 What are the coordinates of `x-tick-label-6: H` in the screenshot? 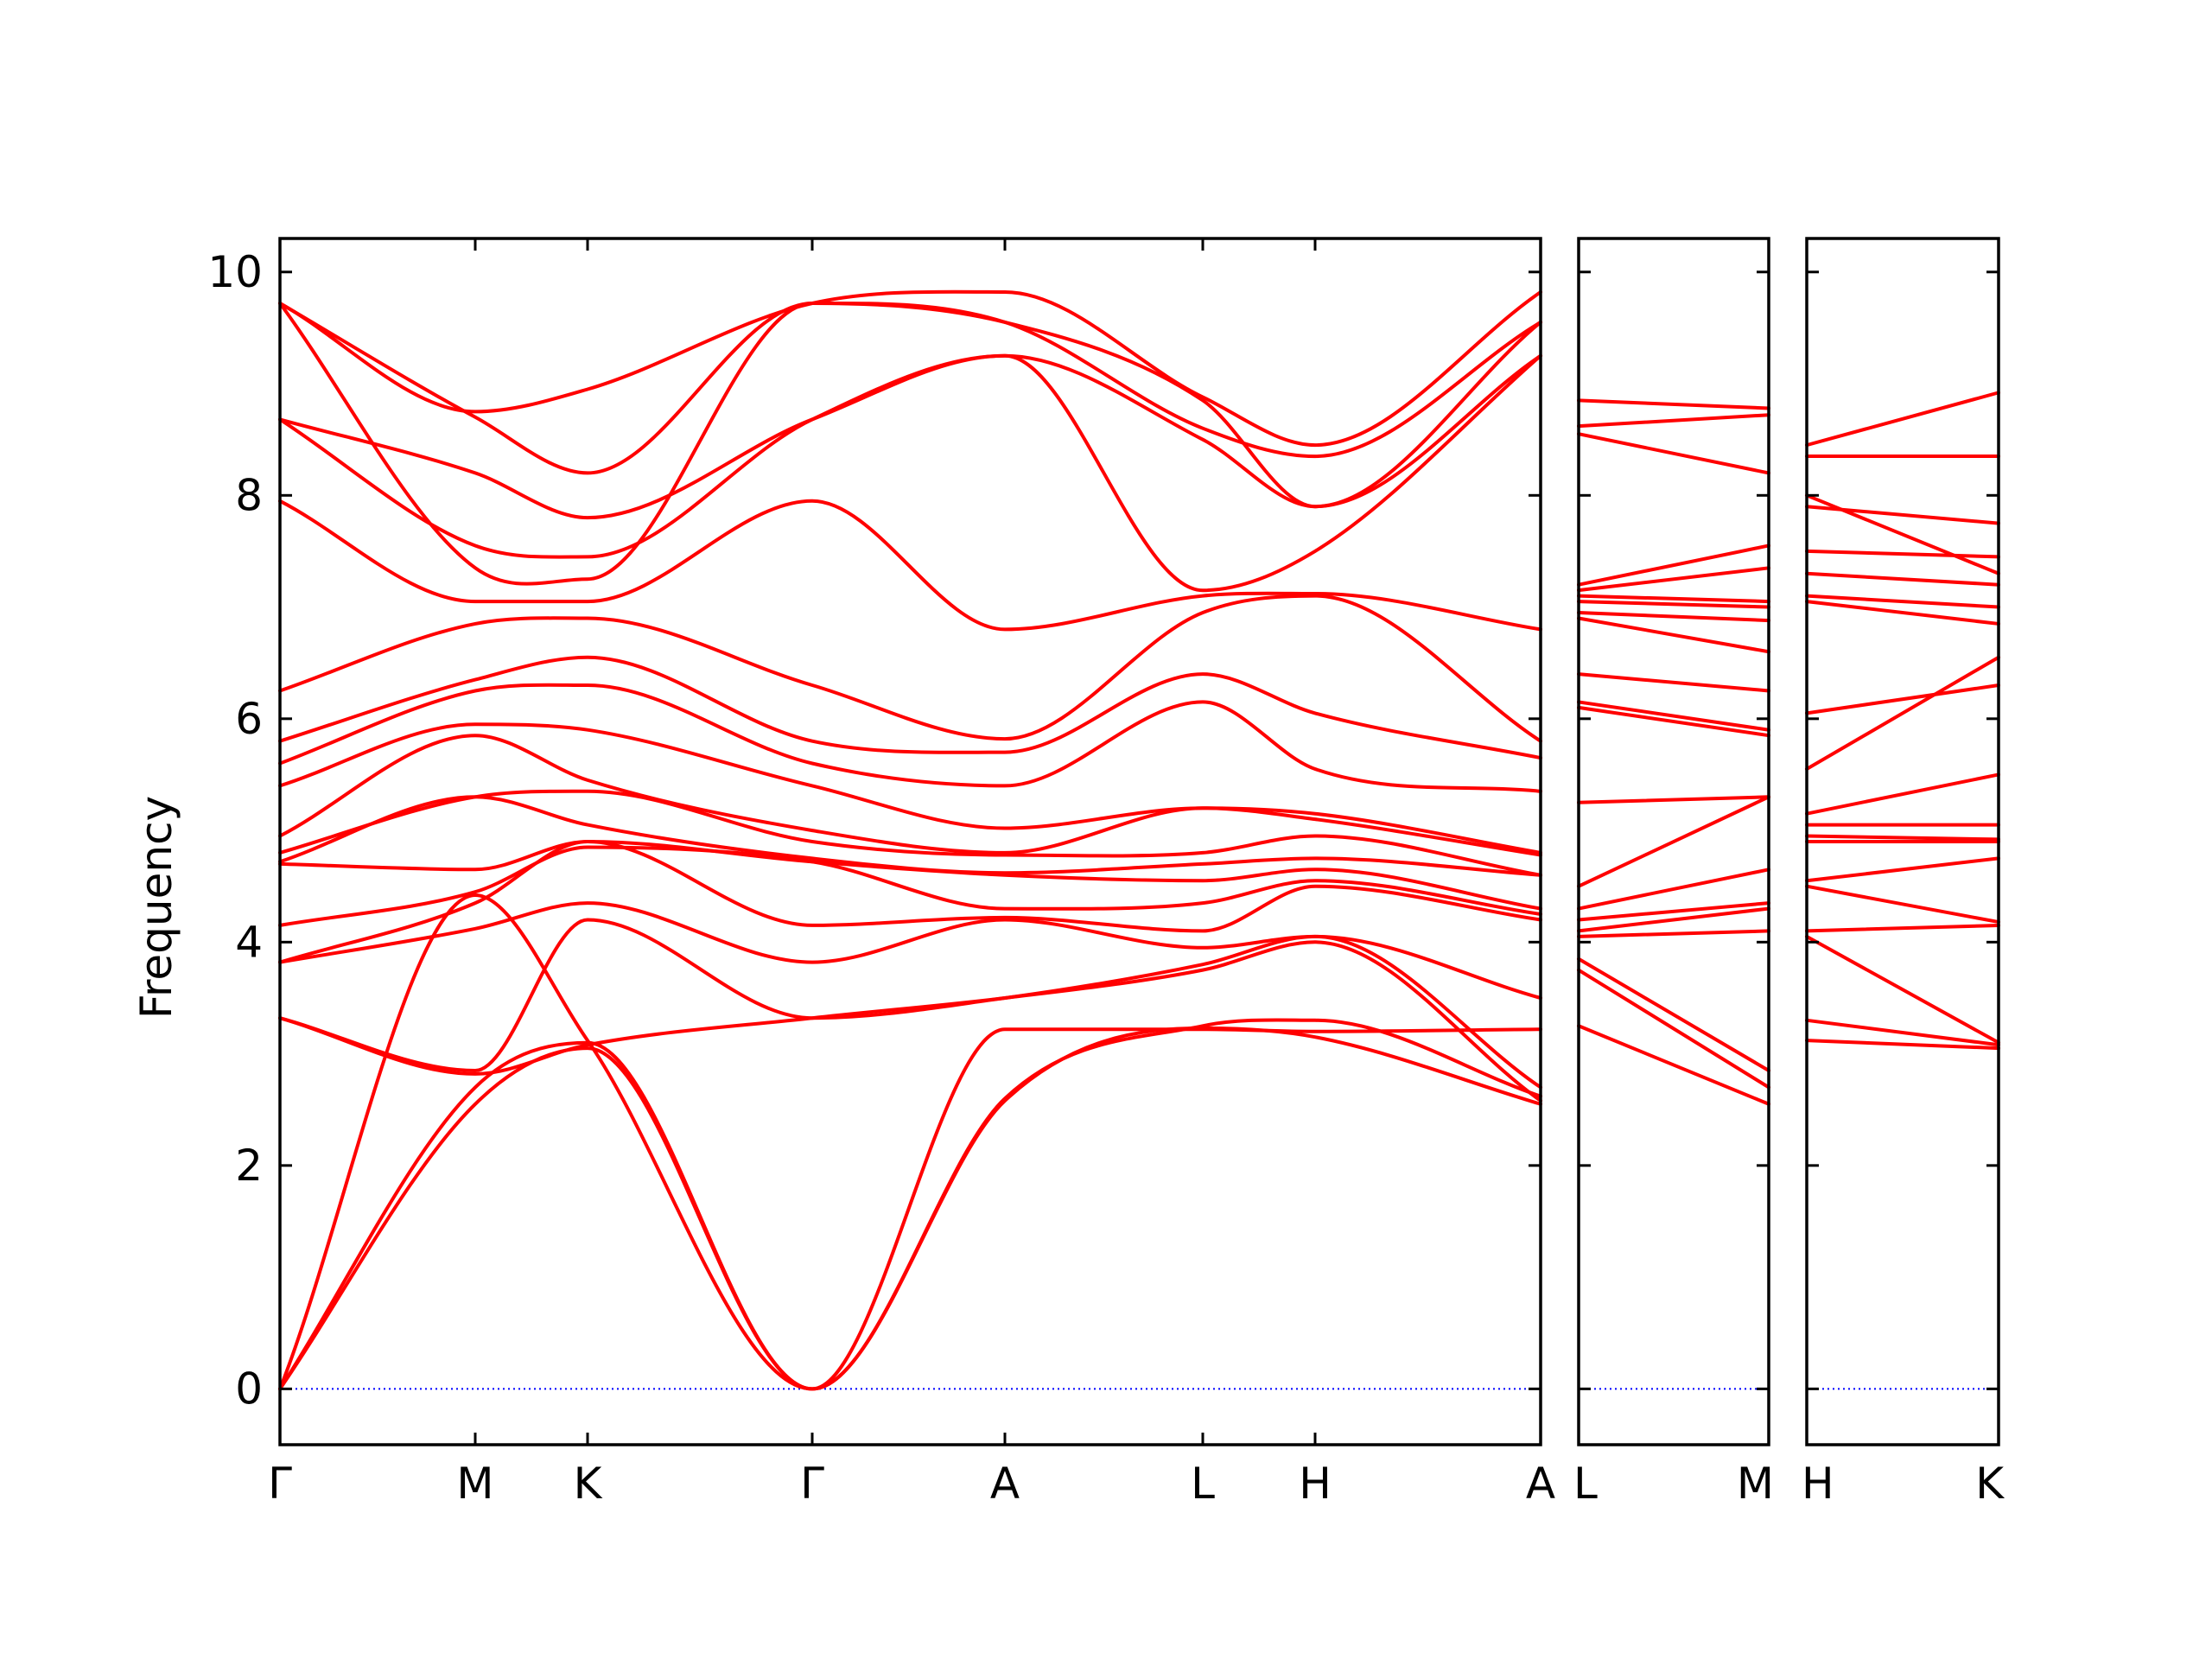 It's located at (1315, 1484).